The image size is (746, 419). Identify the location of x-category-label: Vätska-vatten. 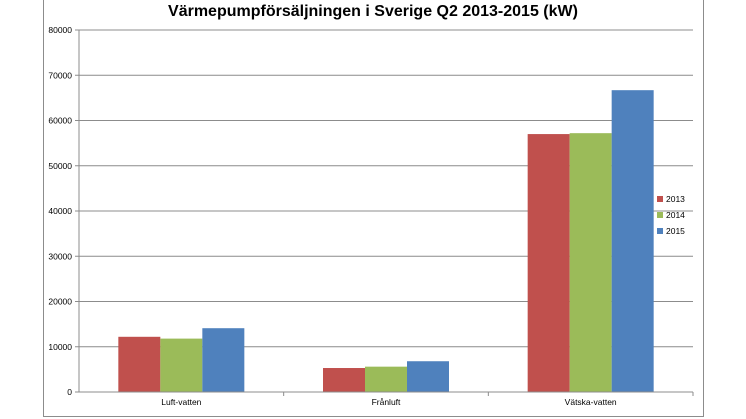
(591, 402).